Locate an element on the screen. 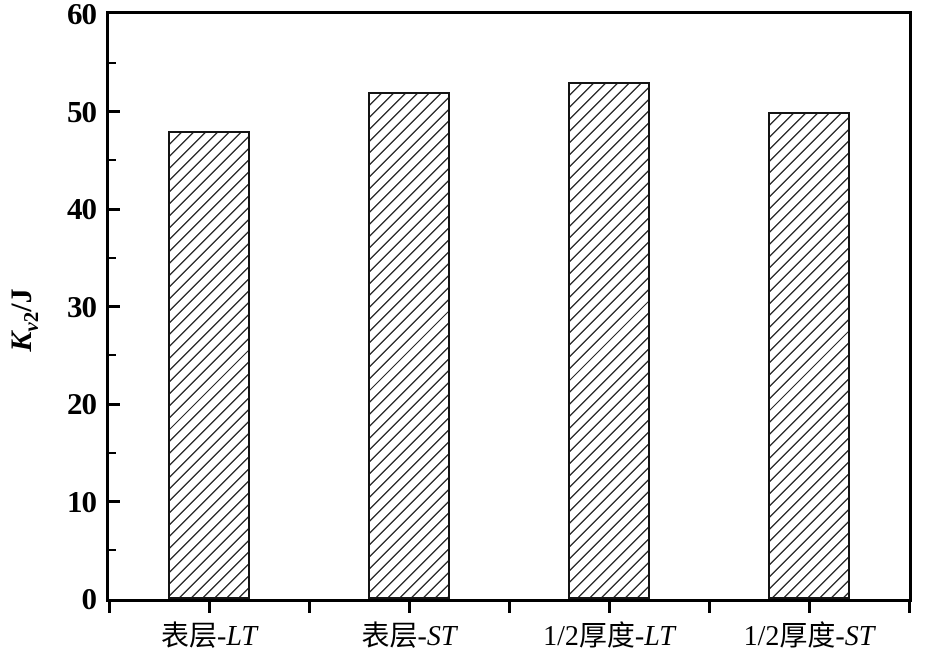 The height and width of the screenshot is (653, 945). x-category-label: 表层-LT is located at coordinates (209, 637).